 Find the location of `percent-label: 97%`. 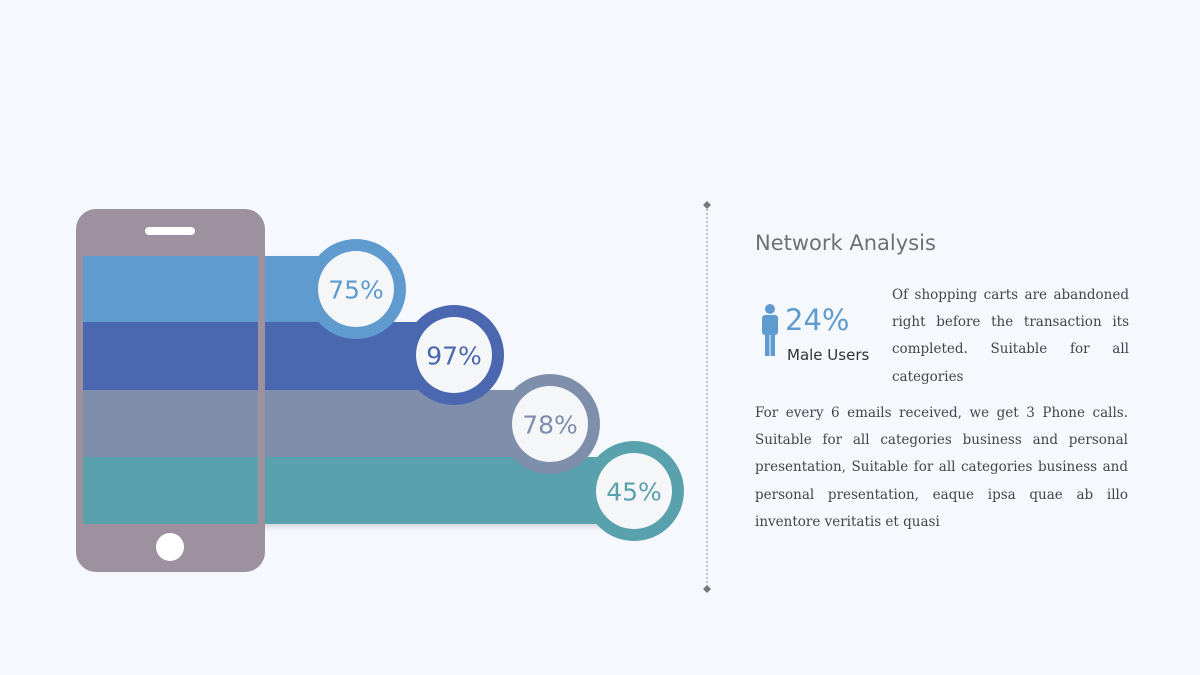

percent-label: 97% is located at coordinates (454, 356).